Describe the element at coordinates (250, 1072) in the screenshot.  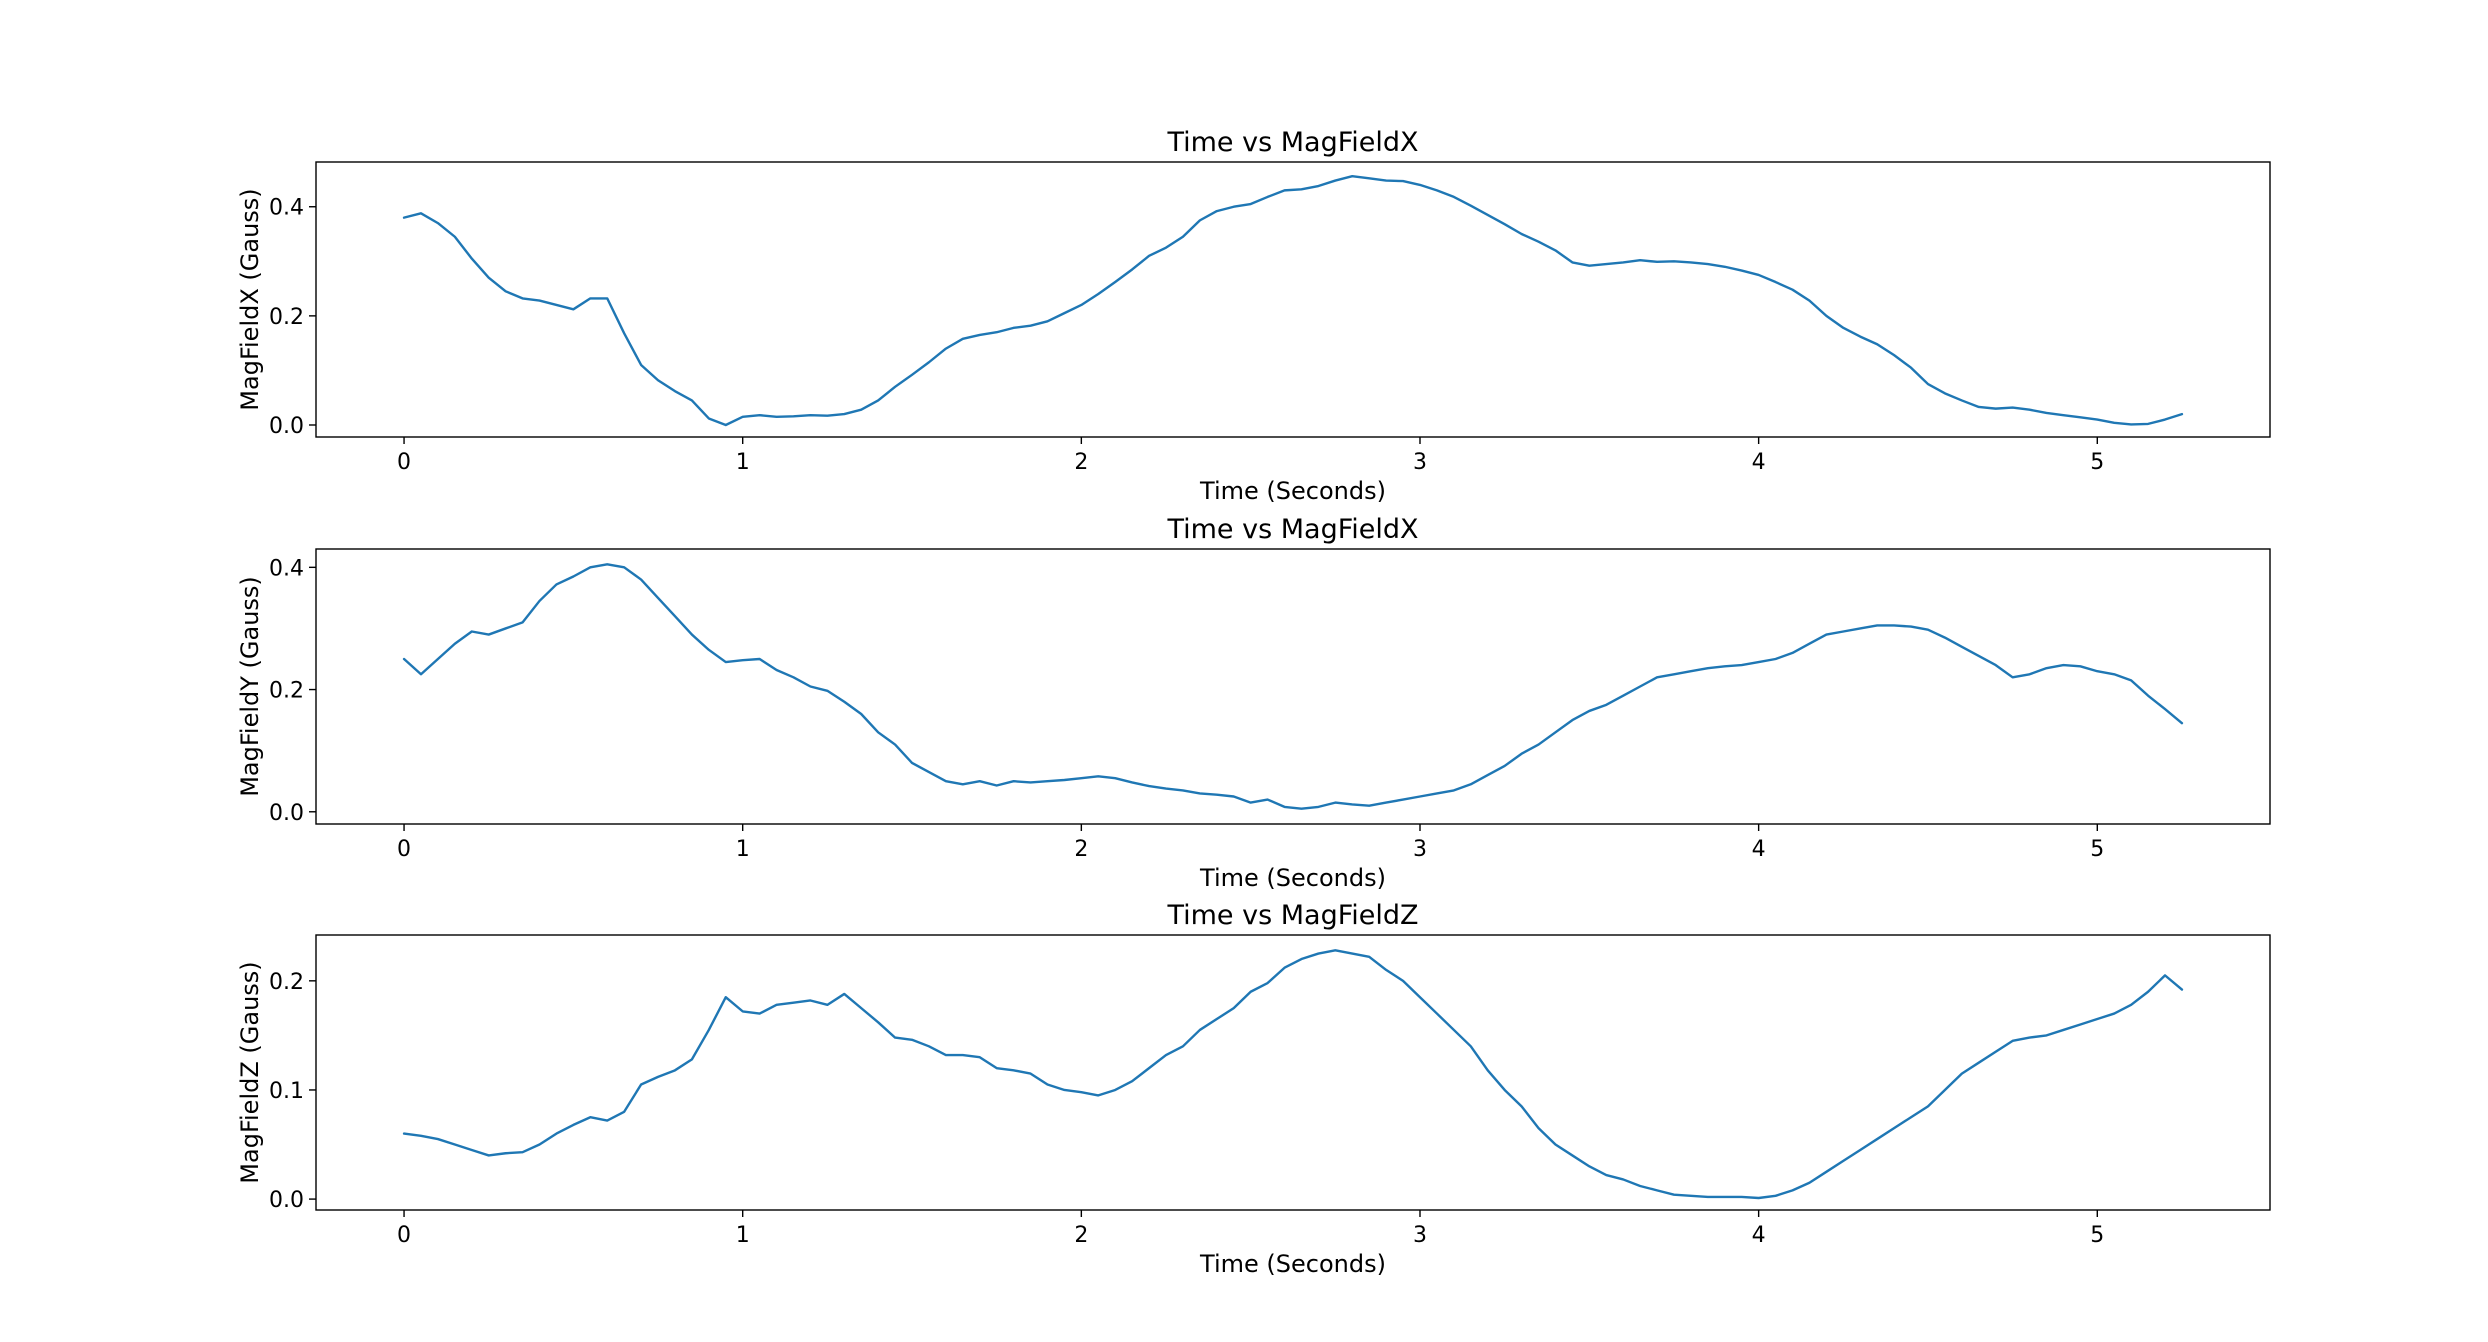
I see `y-axis-label: MagFieldZ (Gauss)` at that location.